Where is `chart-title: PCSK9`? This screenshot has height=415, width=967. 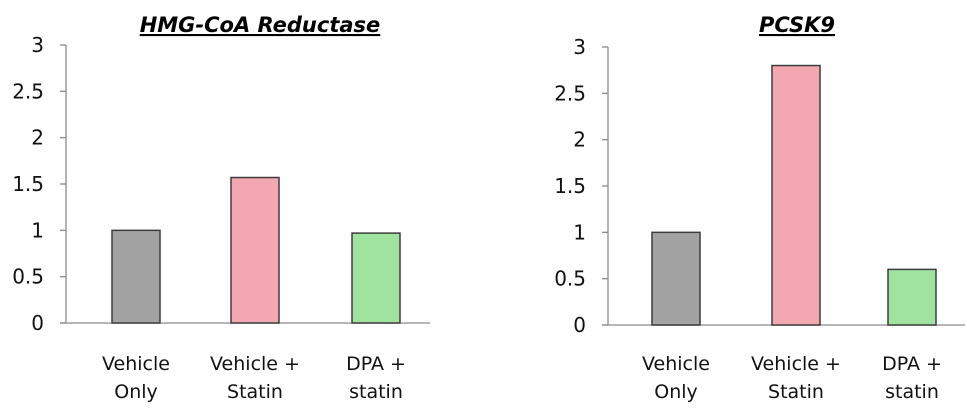
chart-title: PCSK9 is located at coordinates (797, 25).